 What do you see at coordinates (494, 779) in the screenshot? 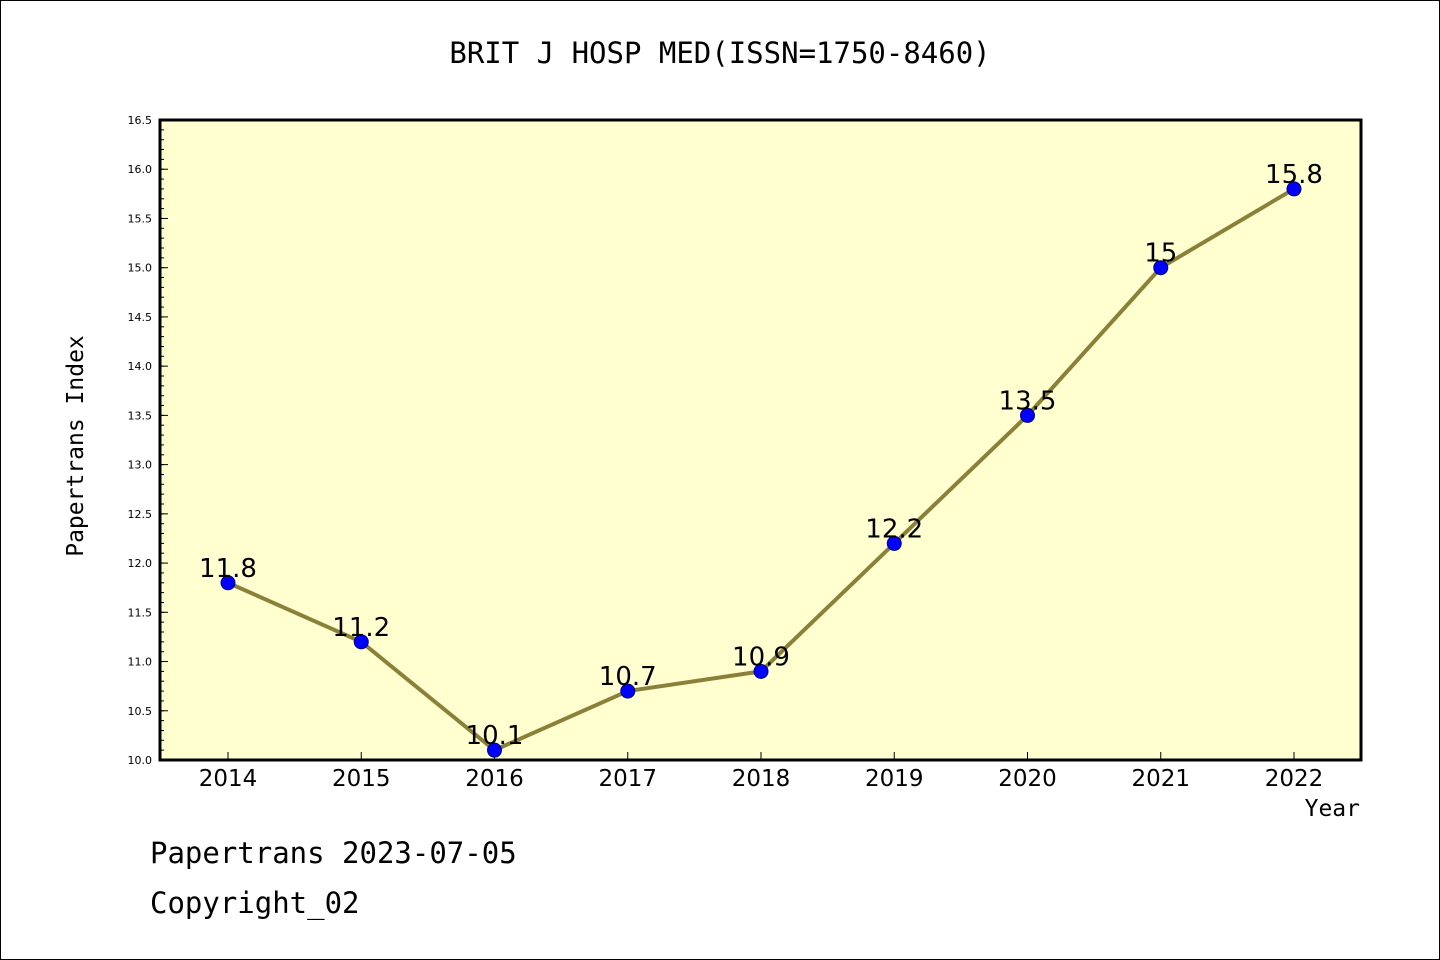
I see `x-tick-label: 2016` at bounding box center [494, 779].